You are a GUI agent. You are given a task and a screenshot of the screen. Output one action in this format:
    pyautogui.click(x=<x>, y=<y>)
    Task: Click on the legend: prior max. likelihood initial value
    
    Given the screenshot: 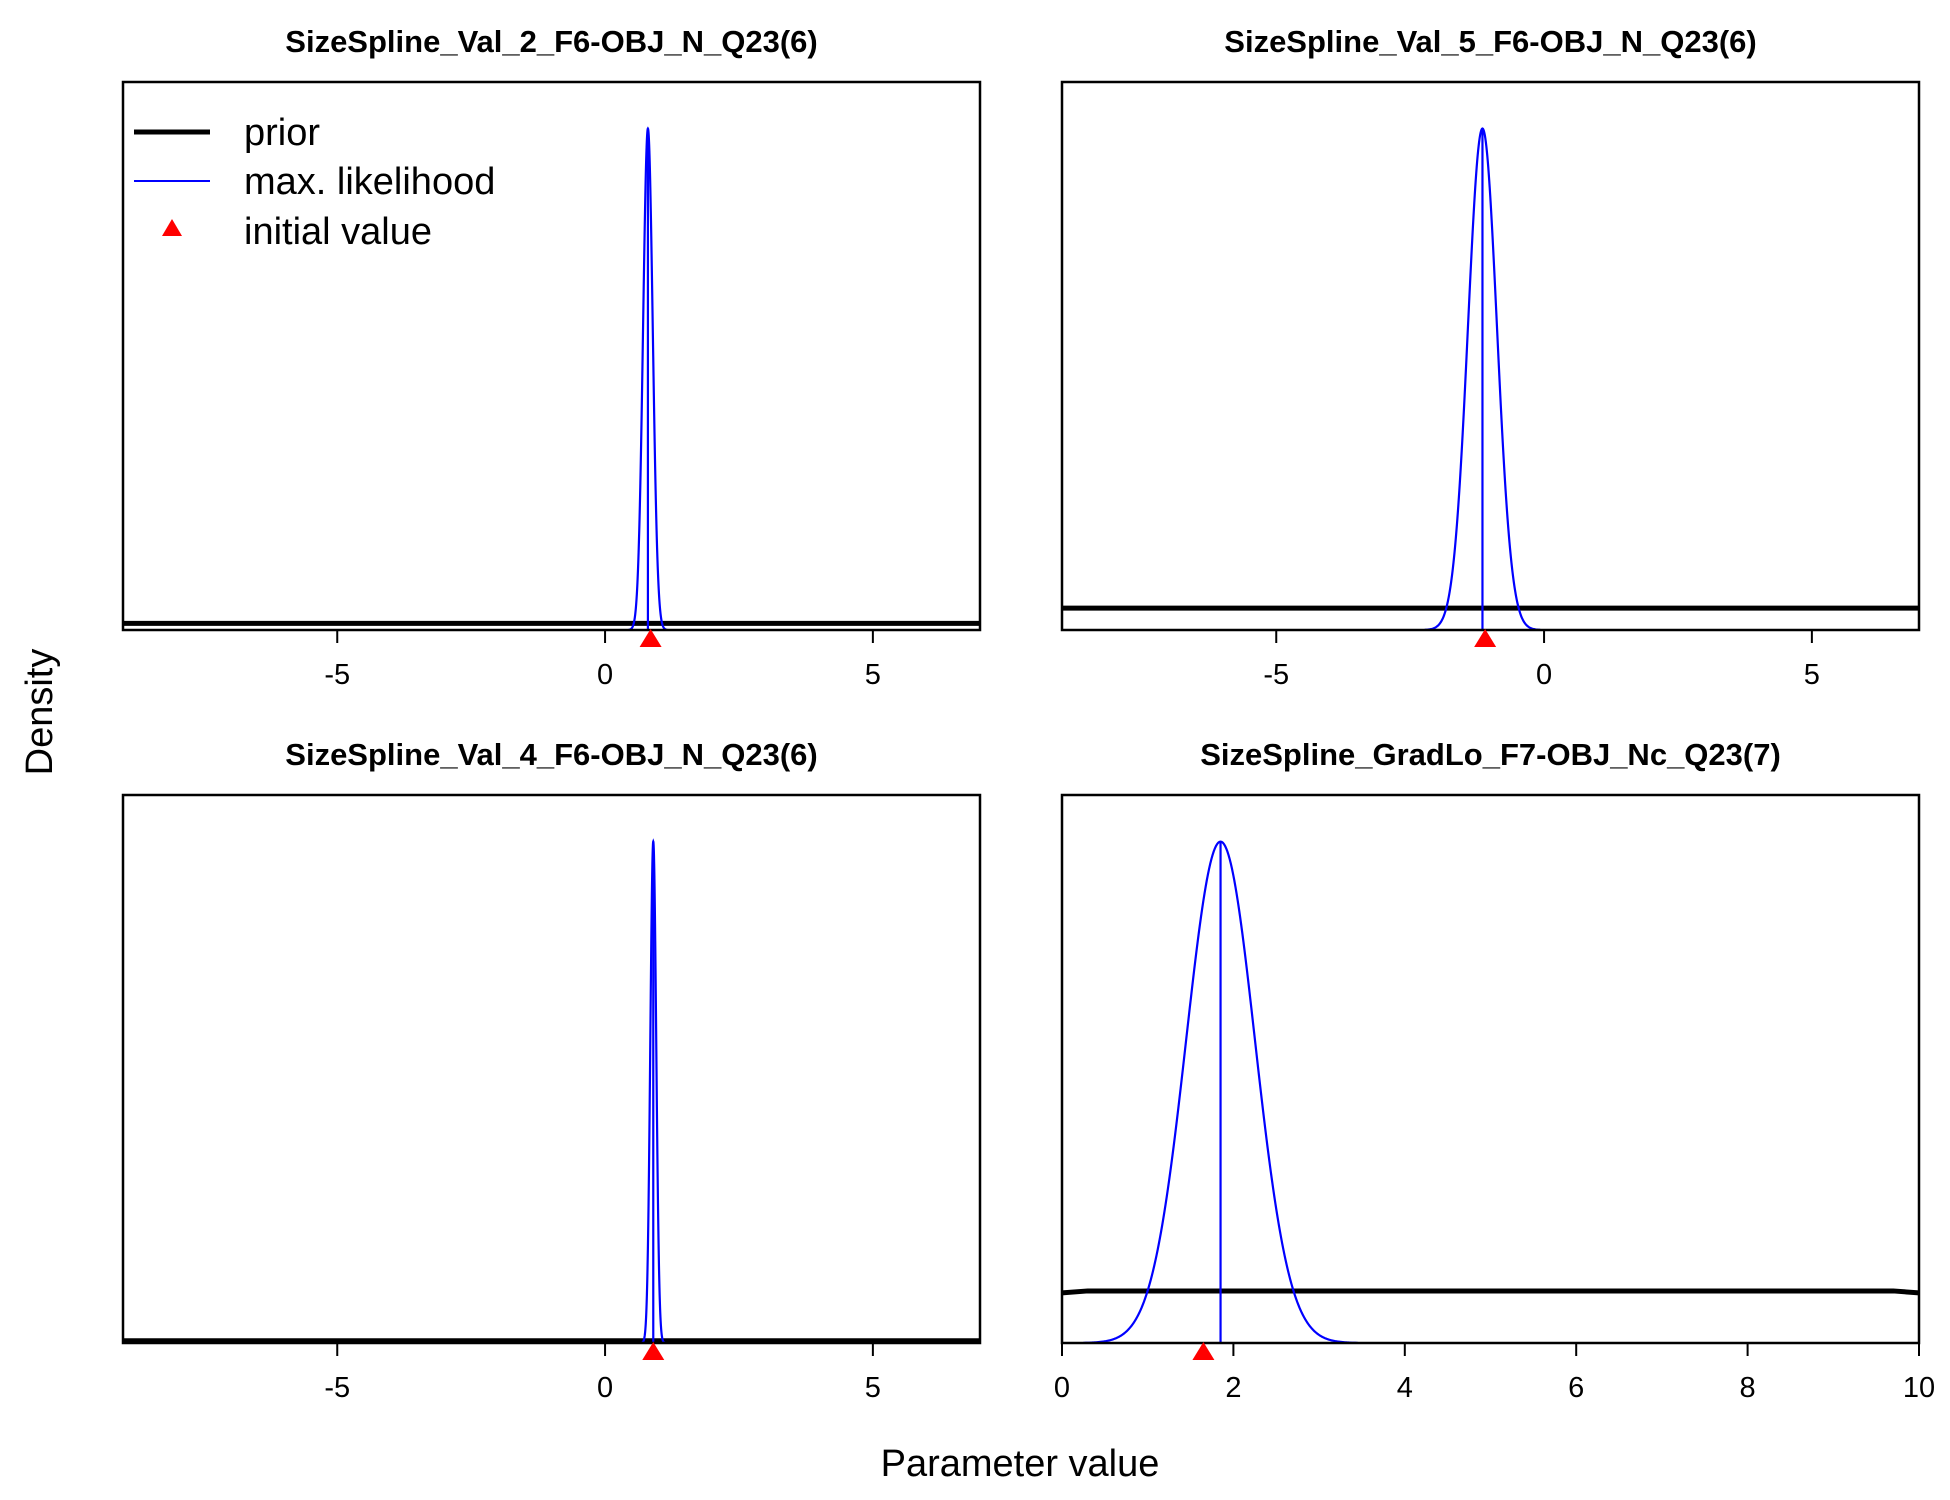 What is the action you would take?
    pyautogui.click(x=314, y=182)
    